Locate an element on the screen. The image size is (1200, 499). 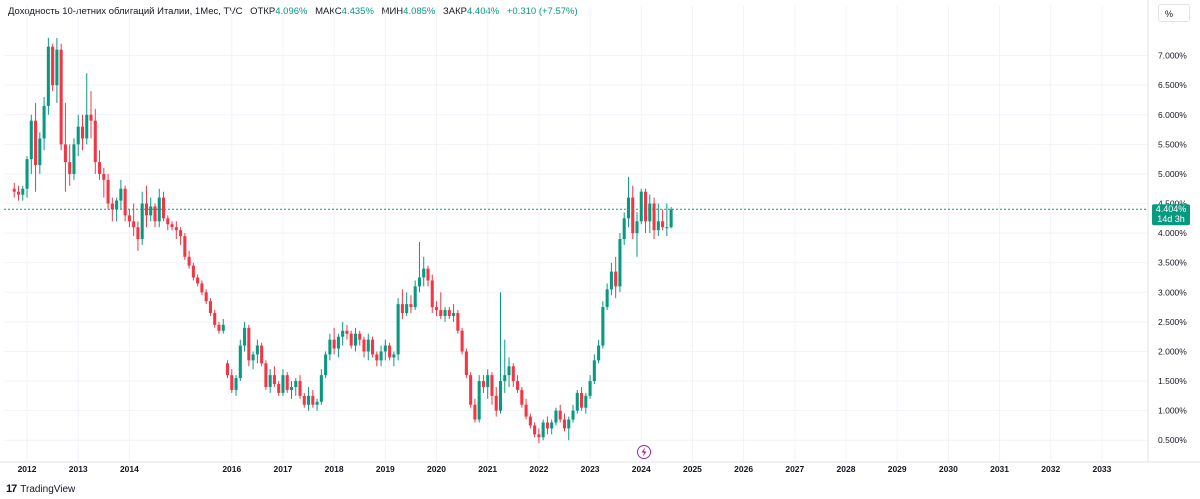
y-tick-label: 7.000% is located at coordinates (1172, 56).